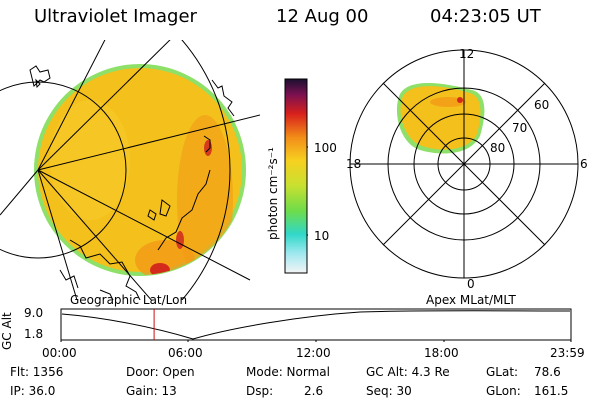 Image resolution: width=600 pixels, height=400 pixels. Describe the element at coordinates (185, 353) in the screenshot. I see `altitude-xtick-0600: 06:00` at that location.